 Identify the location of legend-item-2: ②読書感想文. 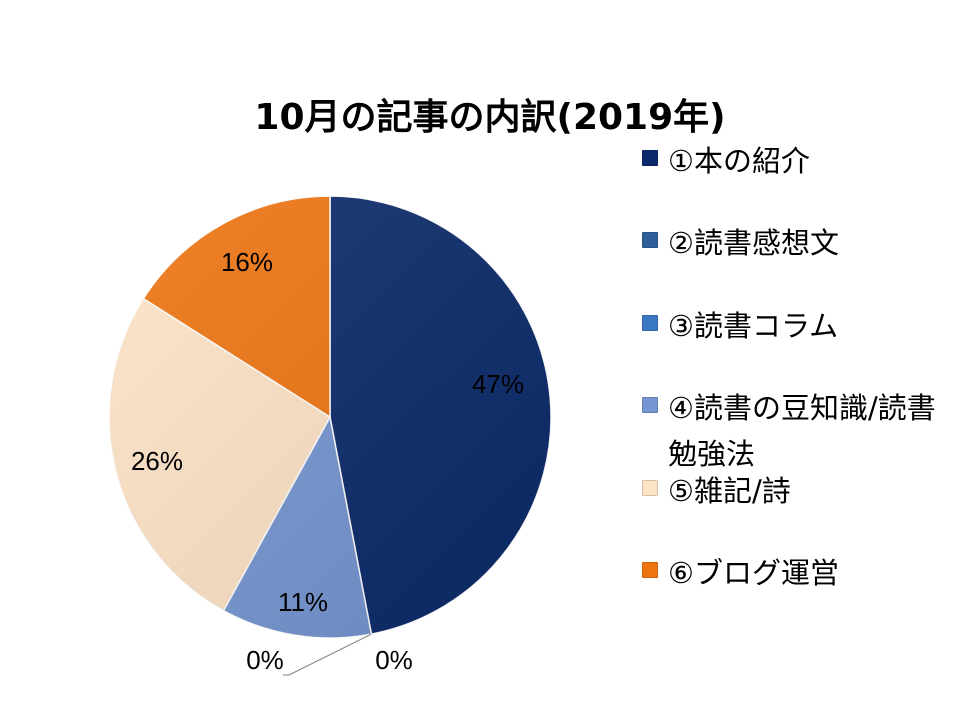
(740, 243).